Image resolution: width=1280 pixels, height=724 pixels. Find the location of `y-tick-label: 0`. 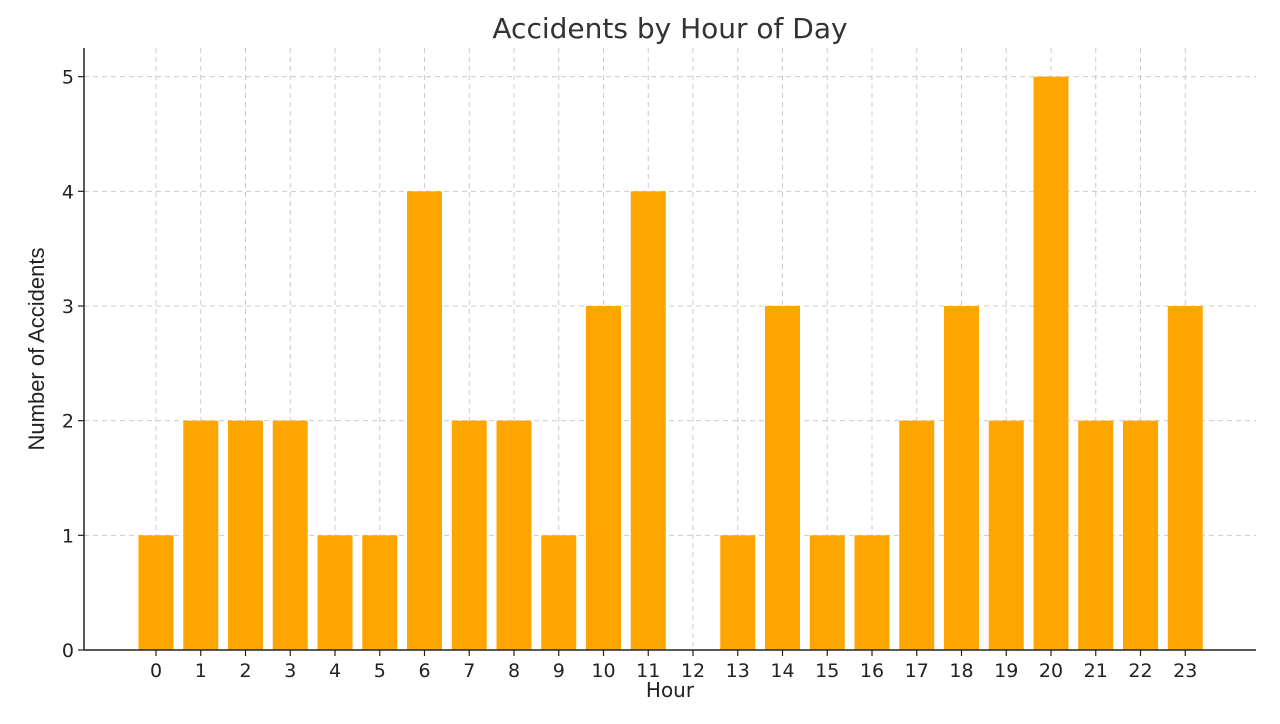

y-tick-label: 0 is located at coordinates (68, 651).